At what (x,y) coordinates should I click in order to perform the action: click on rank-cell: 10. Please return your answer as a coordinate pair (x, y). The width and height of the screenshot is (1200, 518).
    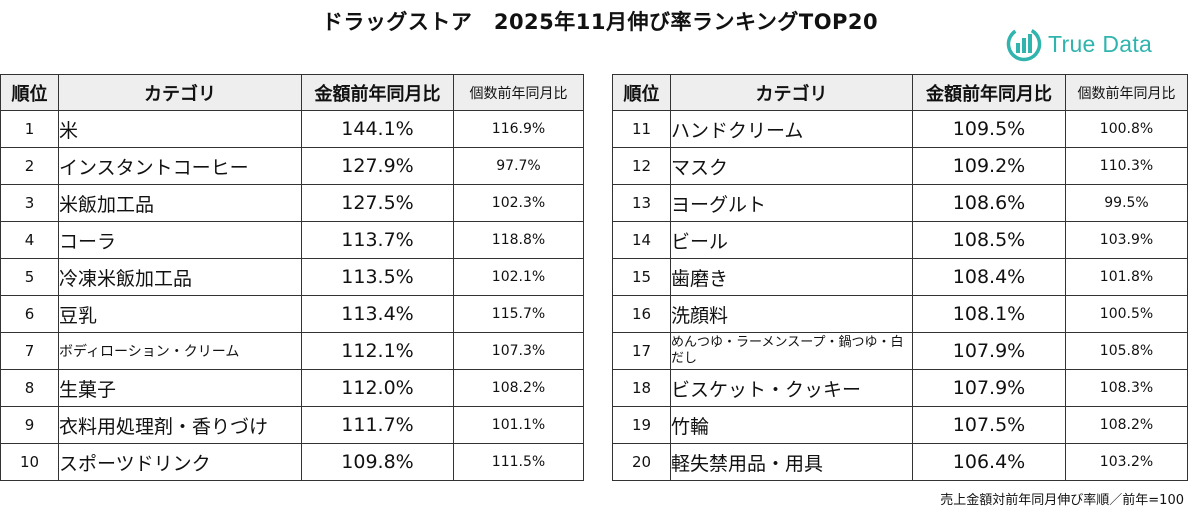
    Looking at the image, I should click on (29, 462).